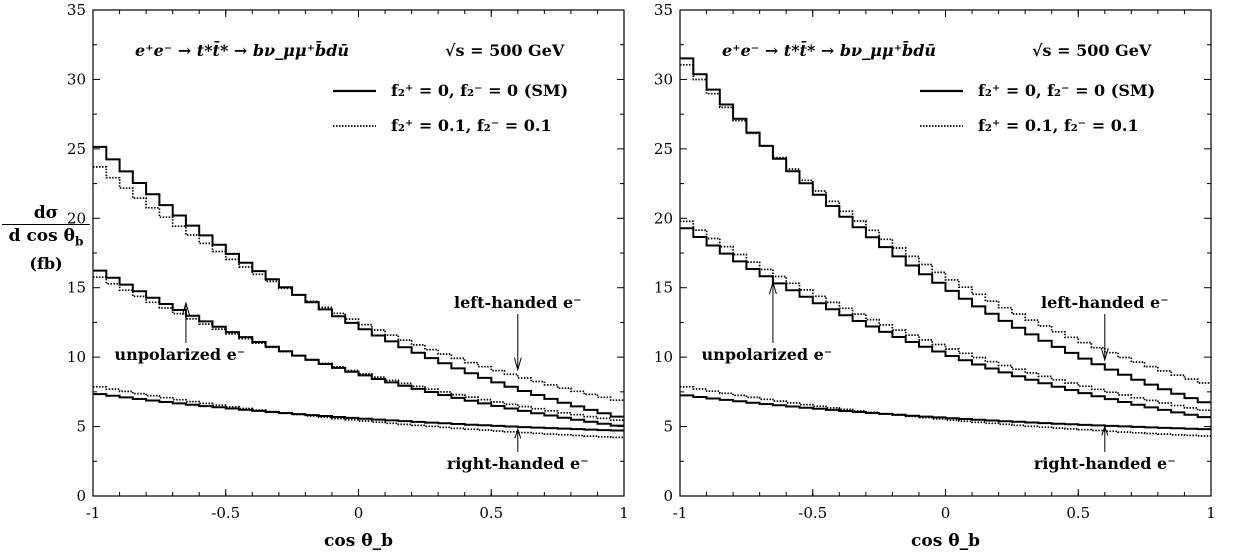  I want to click on y-axis-label: dσ d cos θb (fb), so click(46, 238).